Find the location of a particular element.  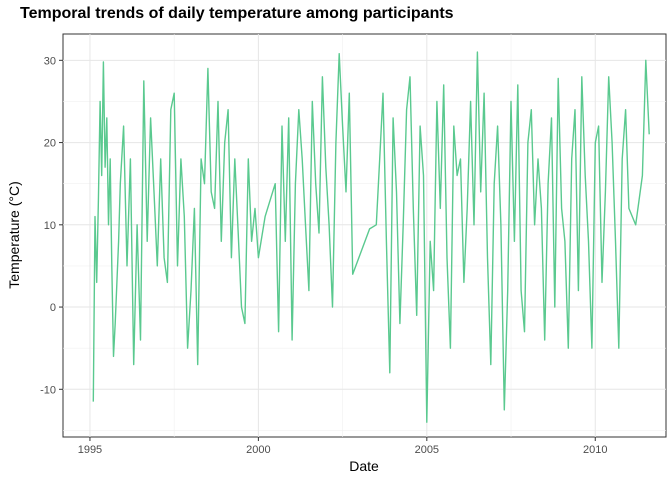

y-tick-label: 0 is located at coordinates (53, 308).